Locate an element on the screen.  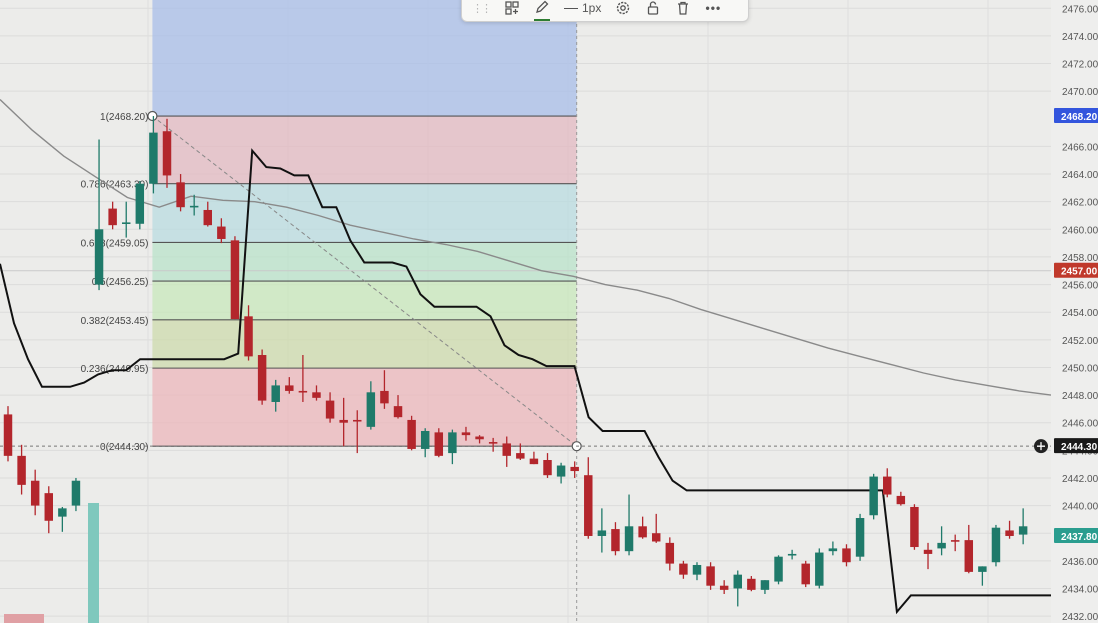
price-axis-background is located at coordinates (1074, 311).